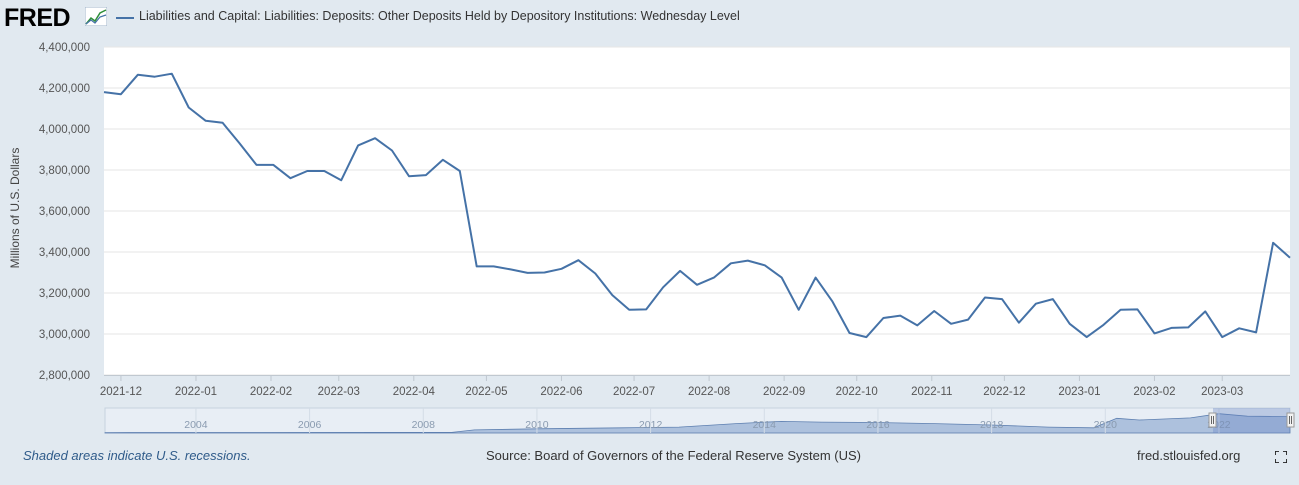 Image resolution: width=1299 pixels, height=485 pixels. Describe the element at coordinates (1251, 420) in the screenshot. I see `navigator-selection` at that location.